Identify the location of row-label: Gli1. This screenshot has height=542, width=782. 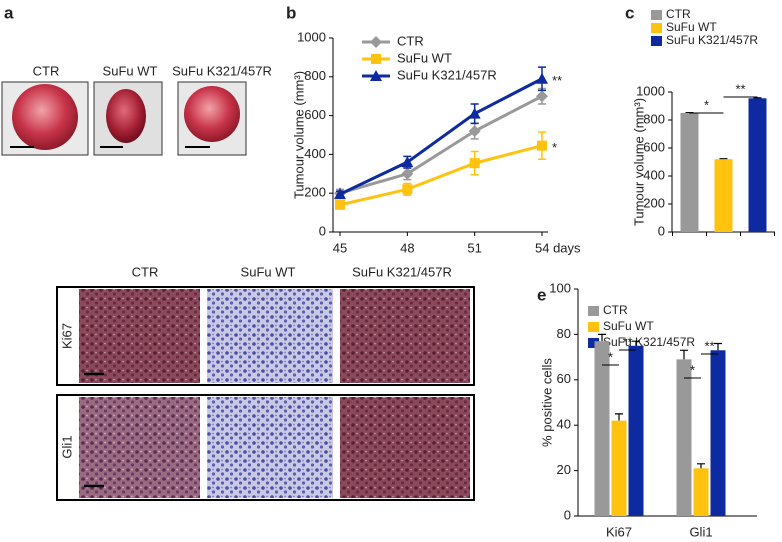
(66, 446).